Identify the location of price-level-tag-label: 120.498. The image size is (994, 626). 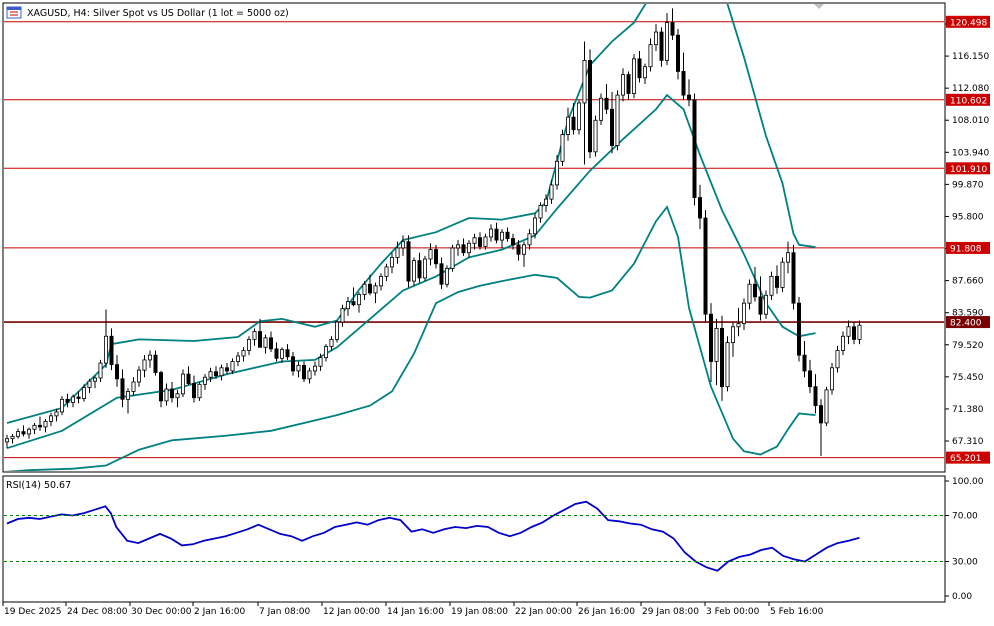
(968, 23).